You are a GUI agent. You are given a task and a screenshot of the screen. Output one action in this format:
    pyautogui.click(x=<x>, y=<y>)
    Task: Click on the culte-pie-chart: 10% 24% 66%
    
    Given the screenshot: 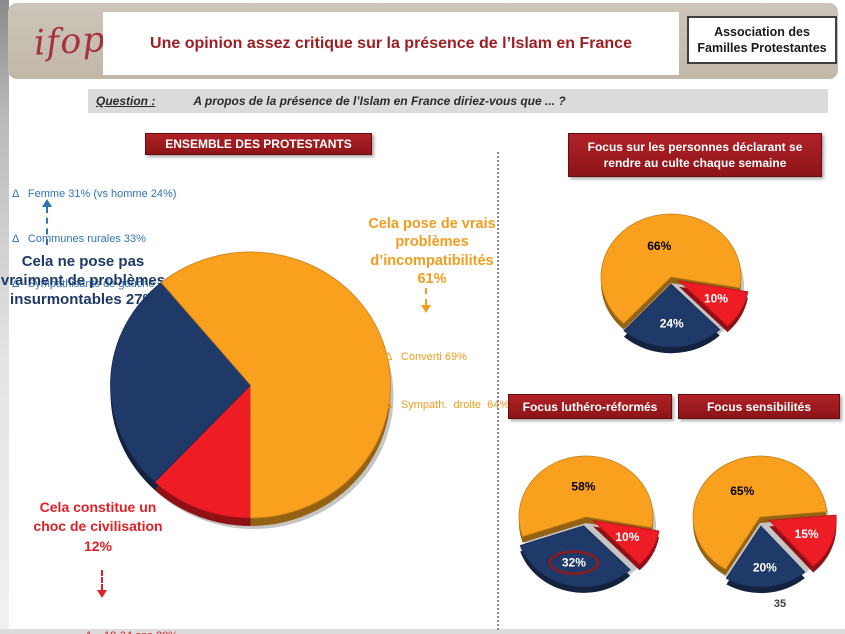 What is the action you would take?
    pyautogui.click(x=671, y=280)
    